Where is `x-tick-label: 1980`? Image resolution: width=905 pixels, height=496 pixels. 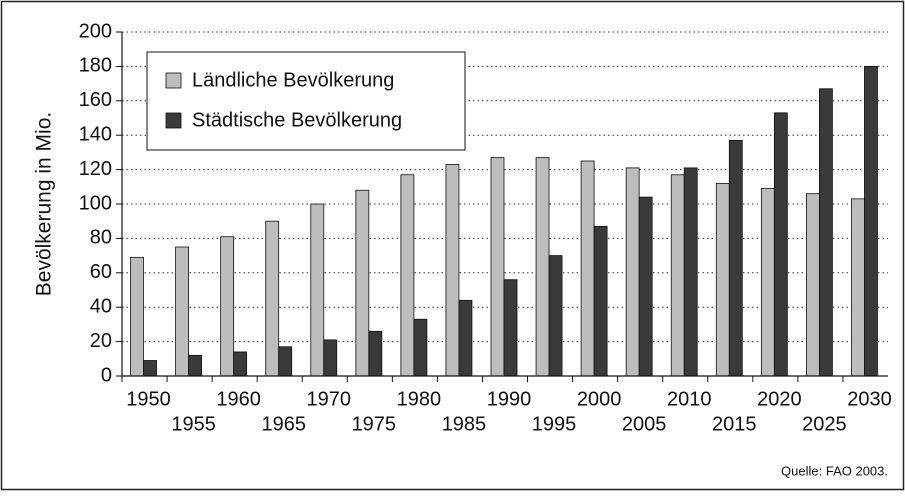 x-tick-label: 1980 is located at coordinates (419, 399).